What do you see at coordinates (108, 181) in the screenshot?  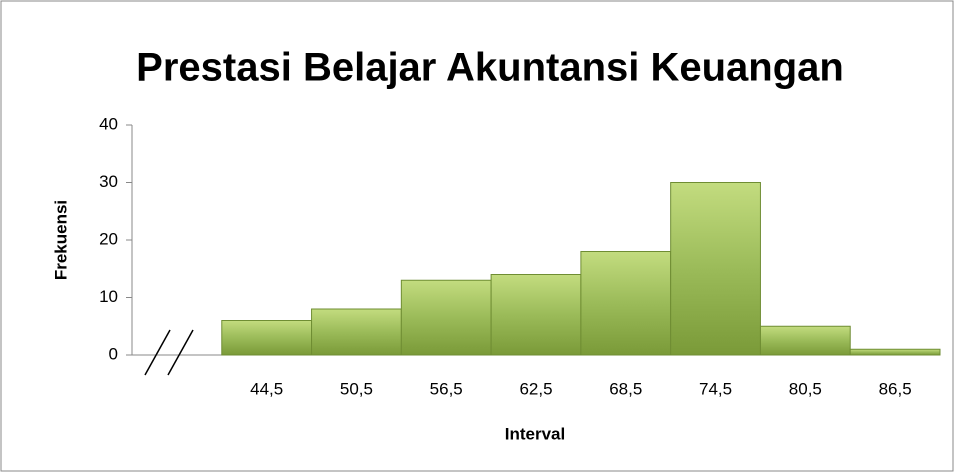 I see `y-tick-label: 30` at bounding box center [108, 181].